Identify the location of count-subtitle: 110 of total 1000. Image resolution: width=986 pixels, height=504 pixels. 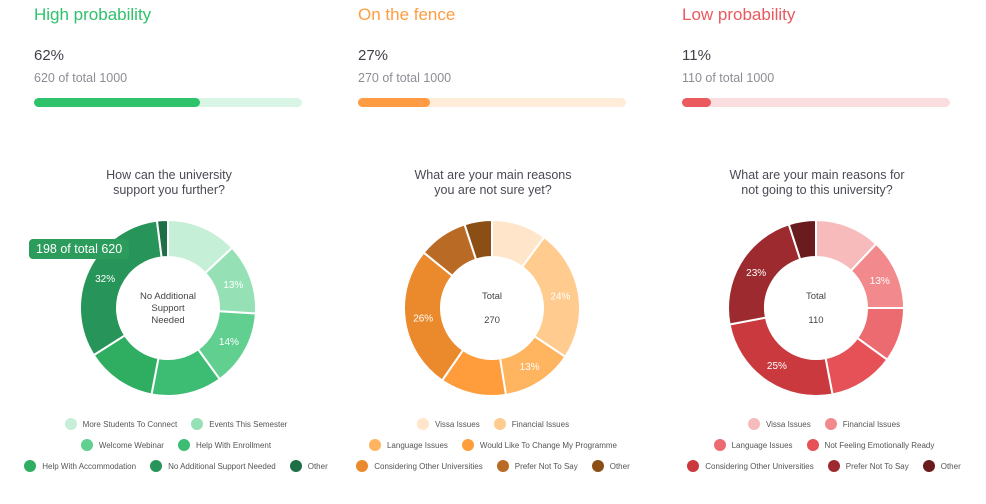
(728, 78).